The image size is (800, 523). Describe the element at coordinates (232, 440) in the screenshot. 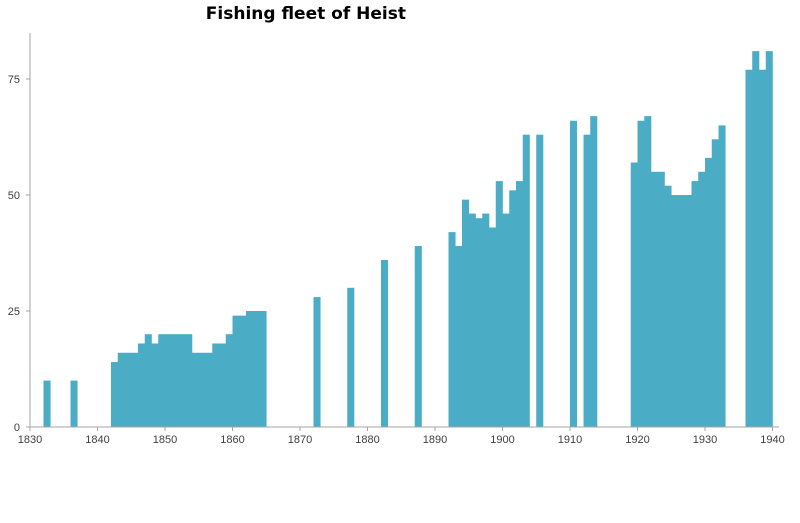

I see `x-tick-label: 1860` at that location.